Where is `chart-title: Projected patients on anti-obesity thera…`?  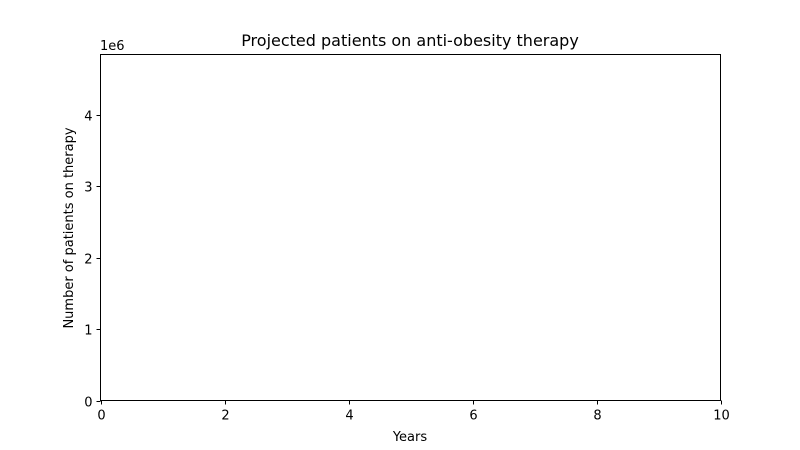
chart-title: Projected patients on anti-obesity thera… is located at coordinates (410, 40).